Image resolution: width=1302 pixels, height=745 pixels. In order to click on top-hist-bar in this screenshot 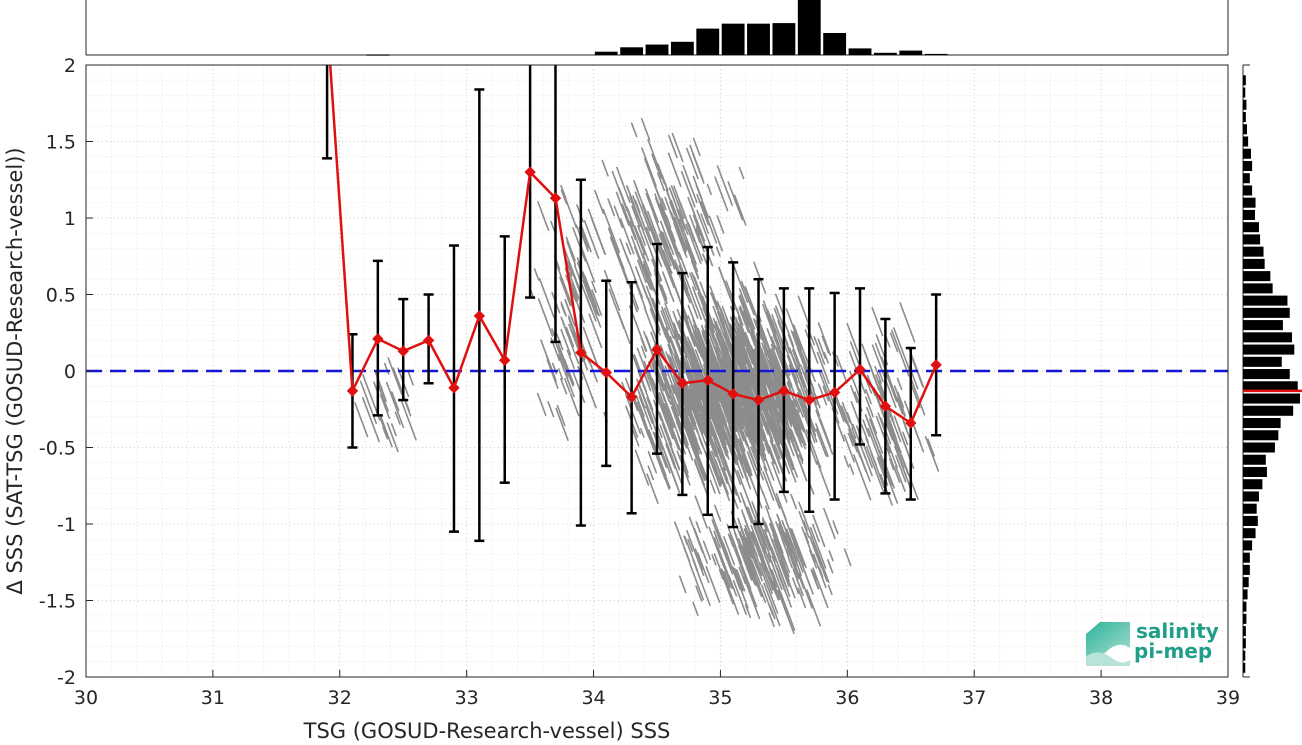, I will do `click(632, 51)`.